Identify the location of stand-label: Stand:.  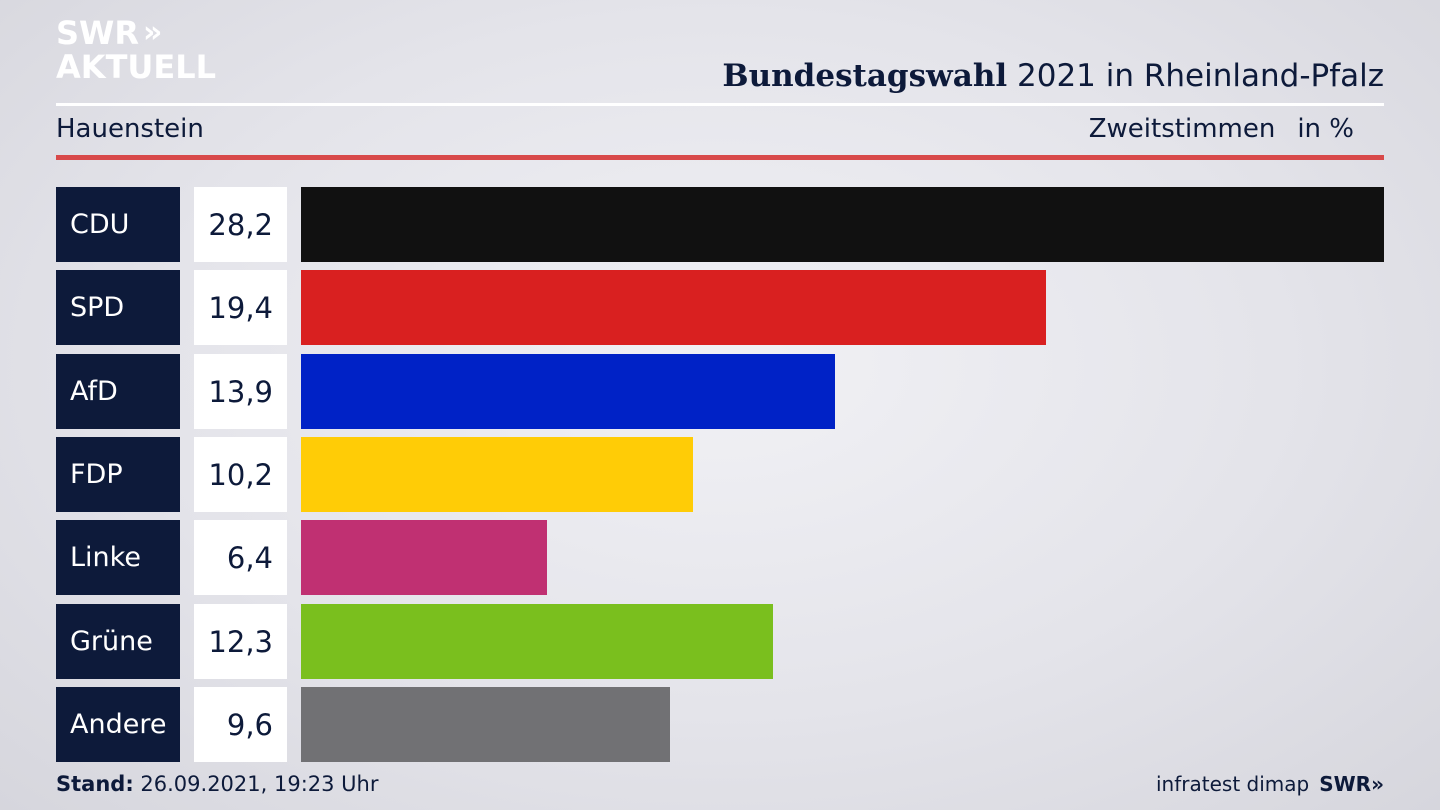
(95, 784).